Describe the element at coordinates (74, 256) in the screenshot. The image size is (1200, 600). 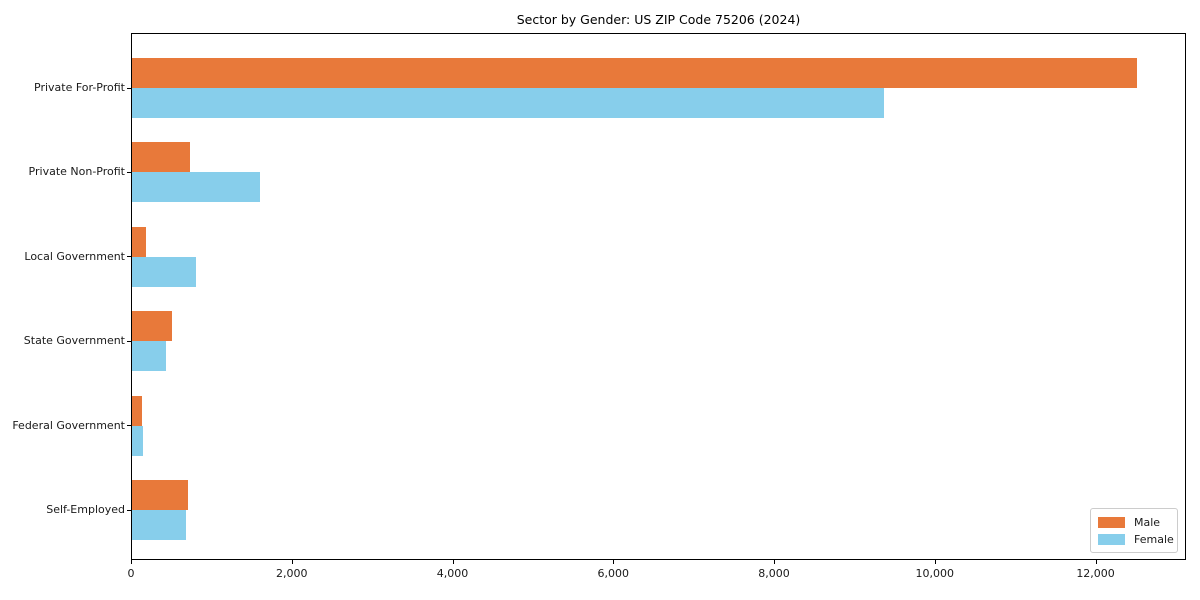
I see `y-axis-label: Local Government` at that location.